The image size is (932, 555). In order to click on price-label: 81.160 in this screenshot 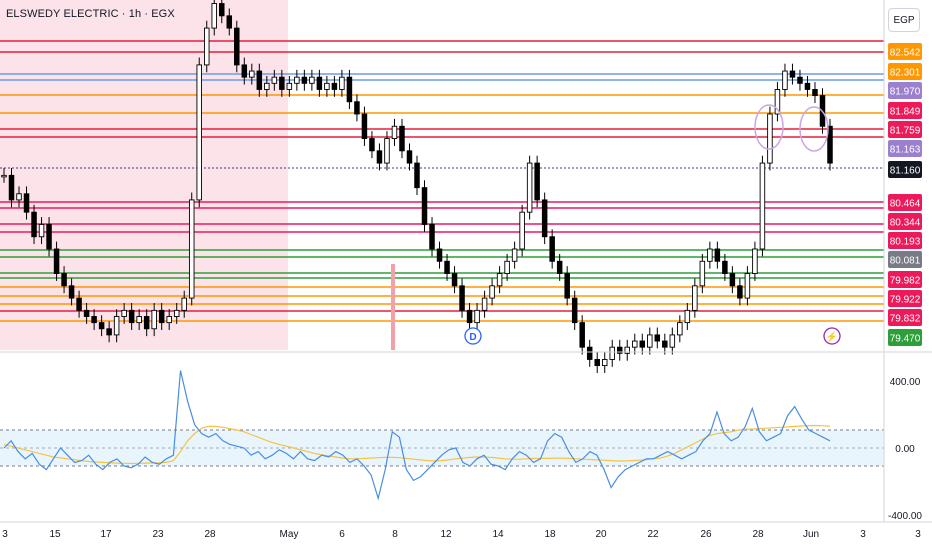, I will do `click(905, 171)`.